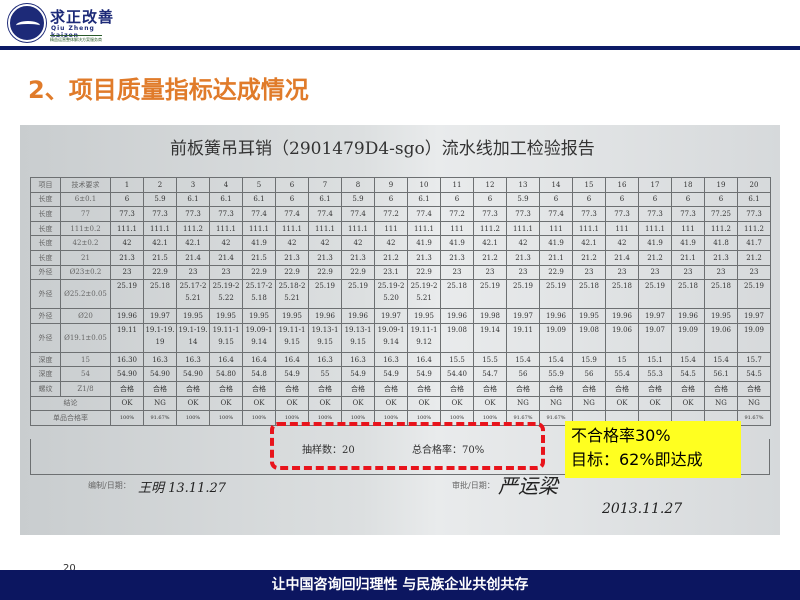 The image size is (800, 600). Describe the element at coordinates (358, 316) in the screenshot. I see `measure-cell: 19.96` at that location.